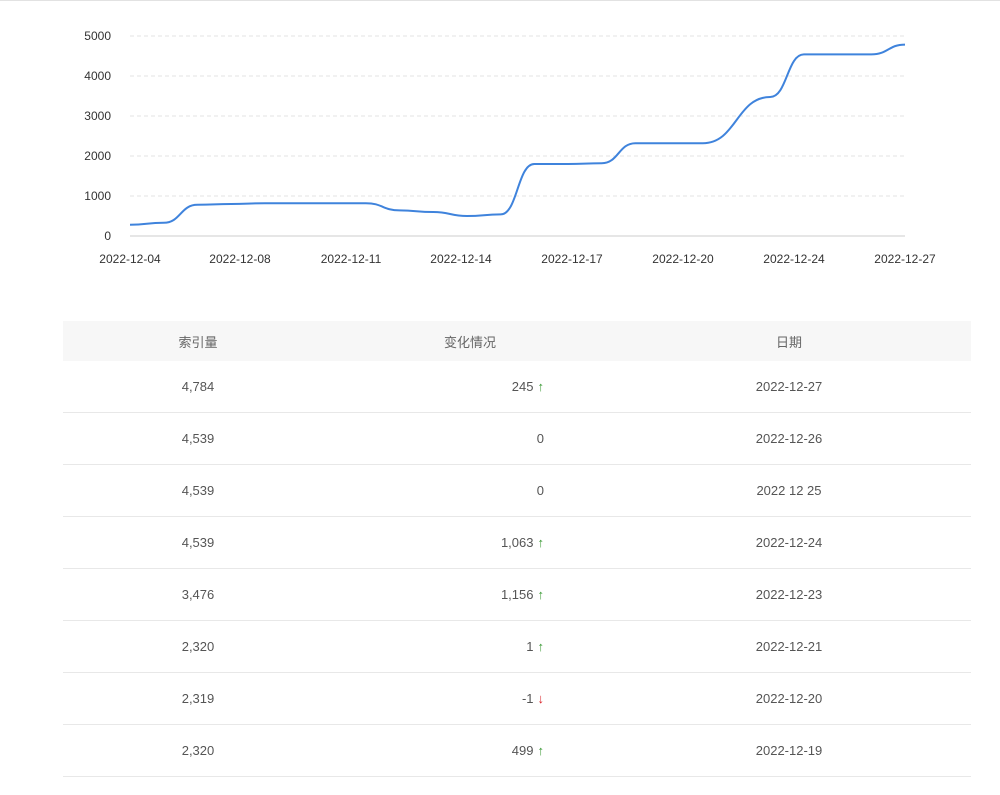 The image size is (1000, 795). Describe the element at coordinates (198, 387) in the screenshot. I see `index-value: 4,784` at that location.